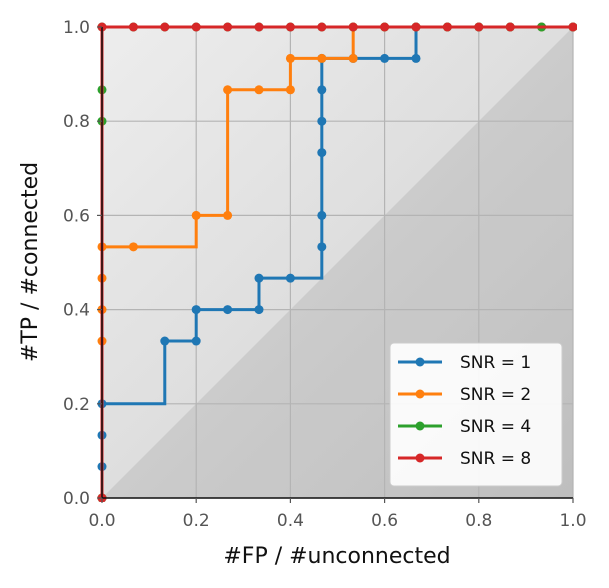  What do you see at coordinates (290, 521) in the screenshot?
I see `x-tick-label: 0.4` at bounding box center [290, 521].